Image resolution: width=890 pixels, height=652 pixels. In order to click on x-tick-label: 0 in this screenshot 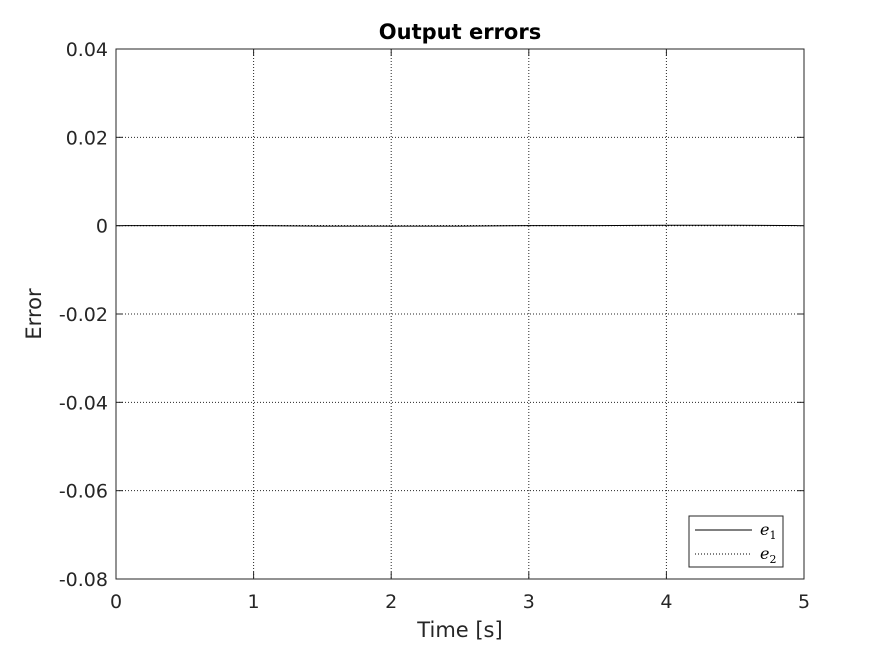, I will do `click(116, 602)`.